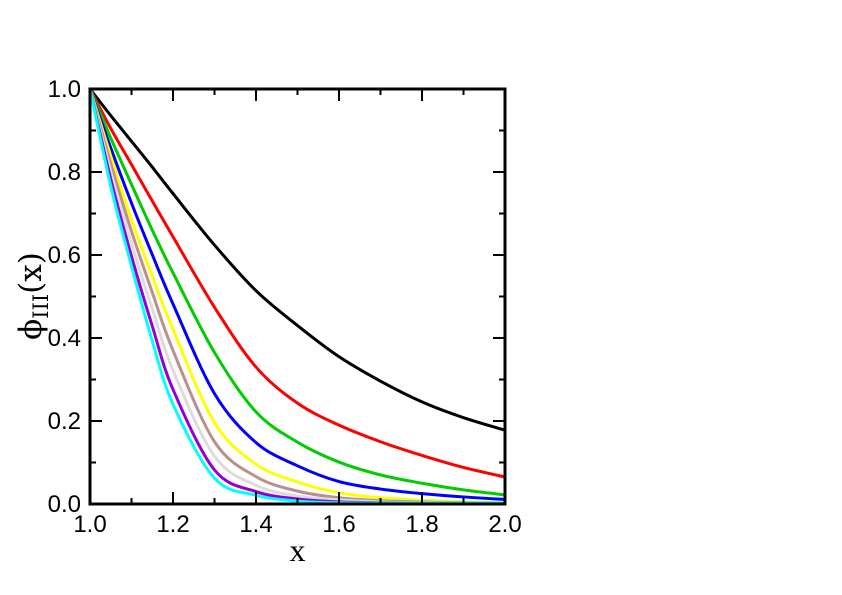 This screenshot has width=842, height=595. What do you see at coordinates (421, 524) in the screenshot?
I see `x-tick-label: 1.8` at bounding box center [421, 524].